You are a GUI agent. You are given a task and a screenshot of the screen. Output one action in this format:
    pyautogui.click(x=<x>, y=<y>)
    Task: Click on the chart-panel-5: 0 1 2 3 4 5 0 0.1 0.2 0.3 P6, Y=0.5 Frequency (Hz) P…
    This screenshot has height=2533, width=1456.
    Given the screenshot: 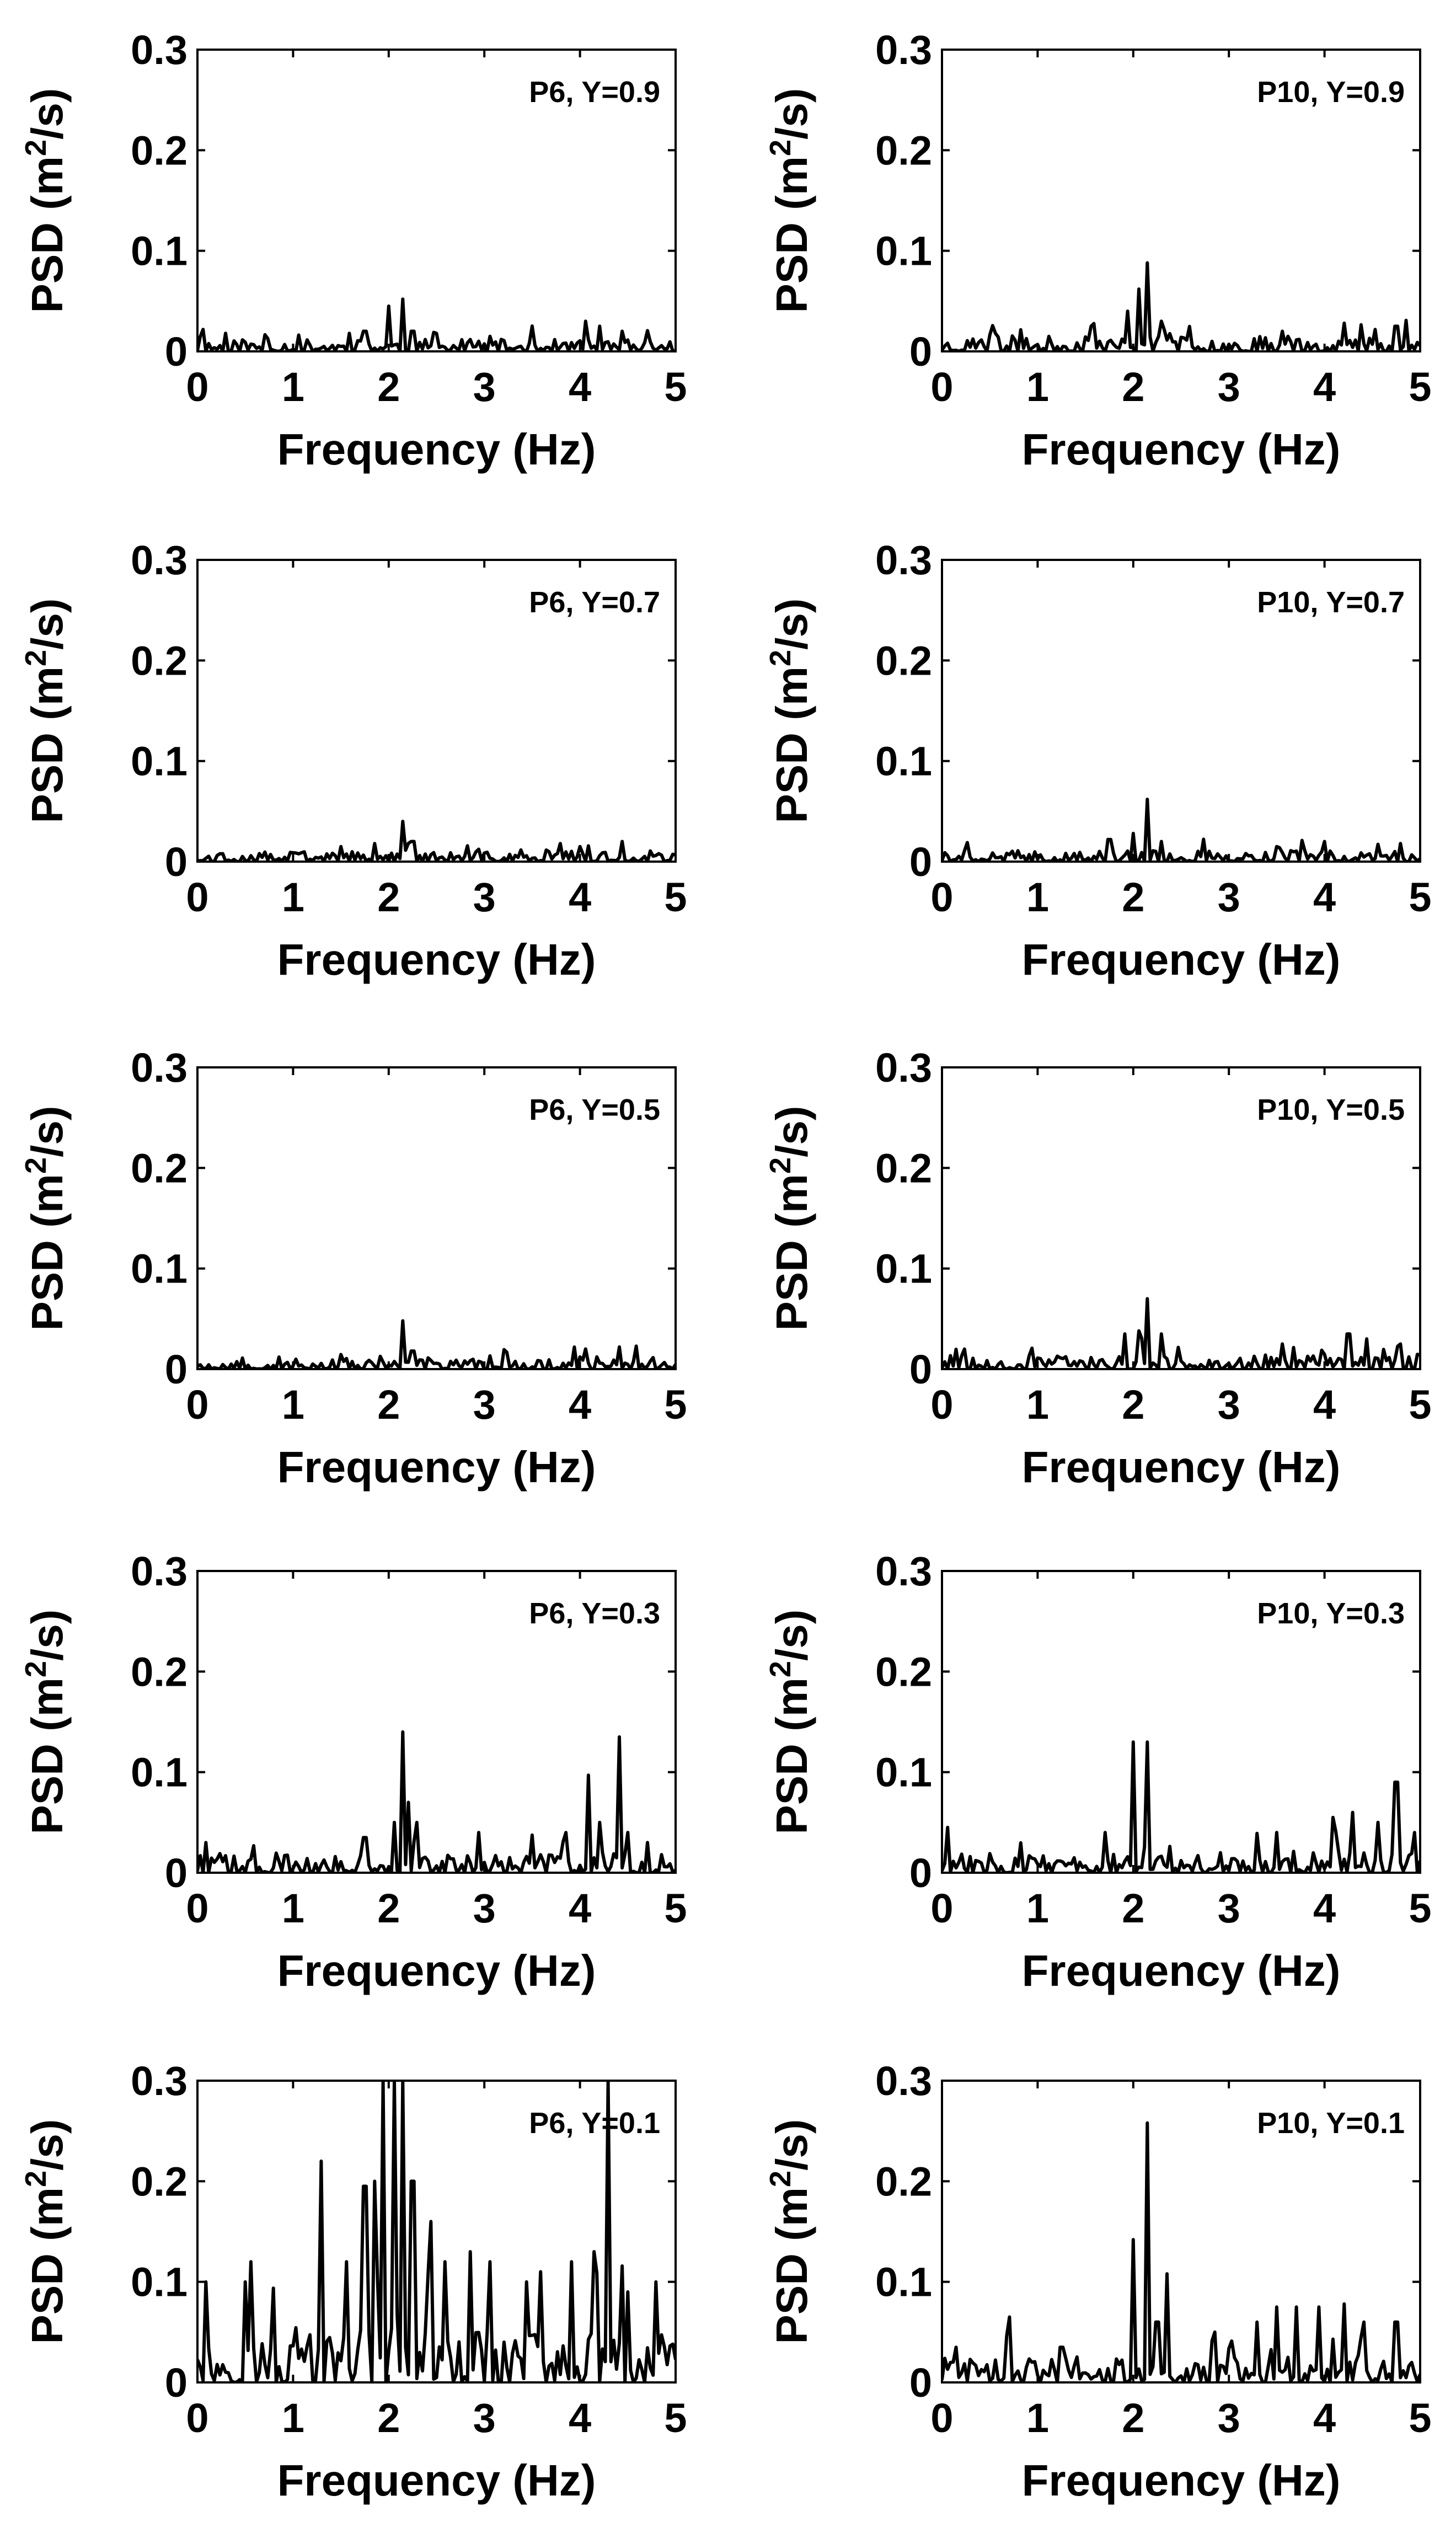 What is the action you would take?
    pyautogui.click(x=353, y=1268)
    